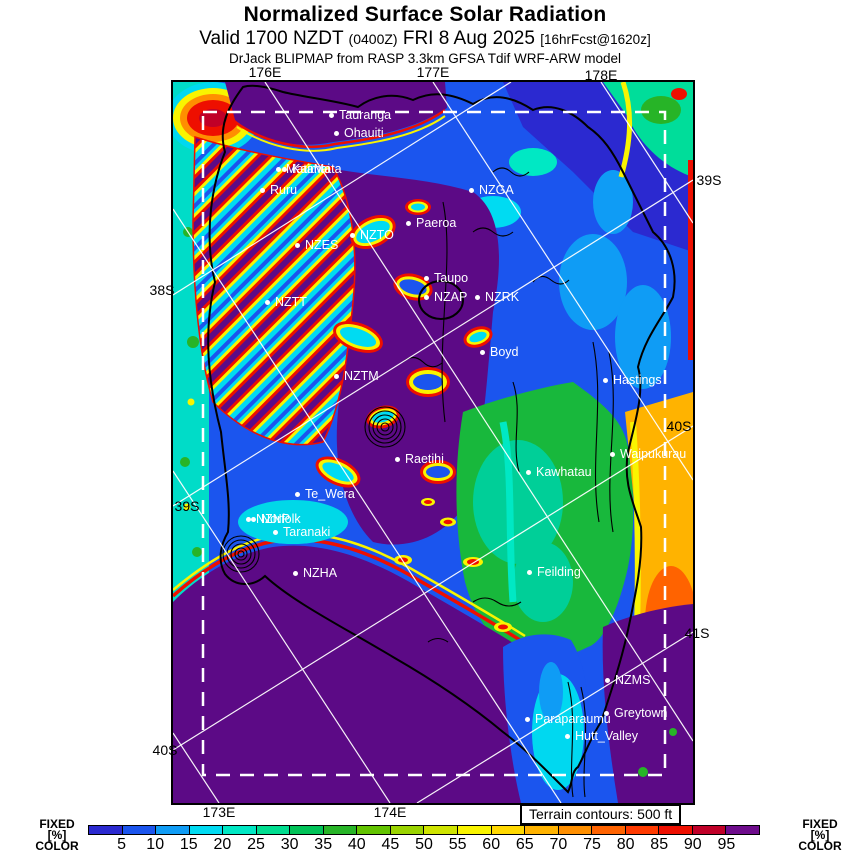 The image size is (850, 860). I want to click on axis-label-177e: 177E, so click(433, 72).